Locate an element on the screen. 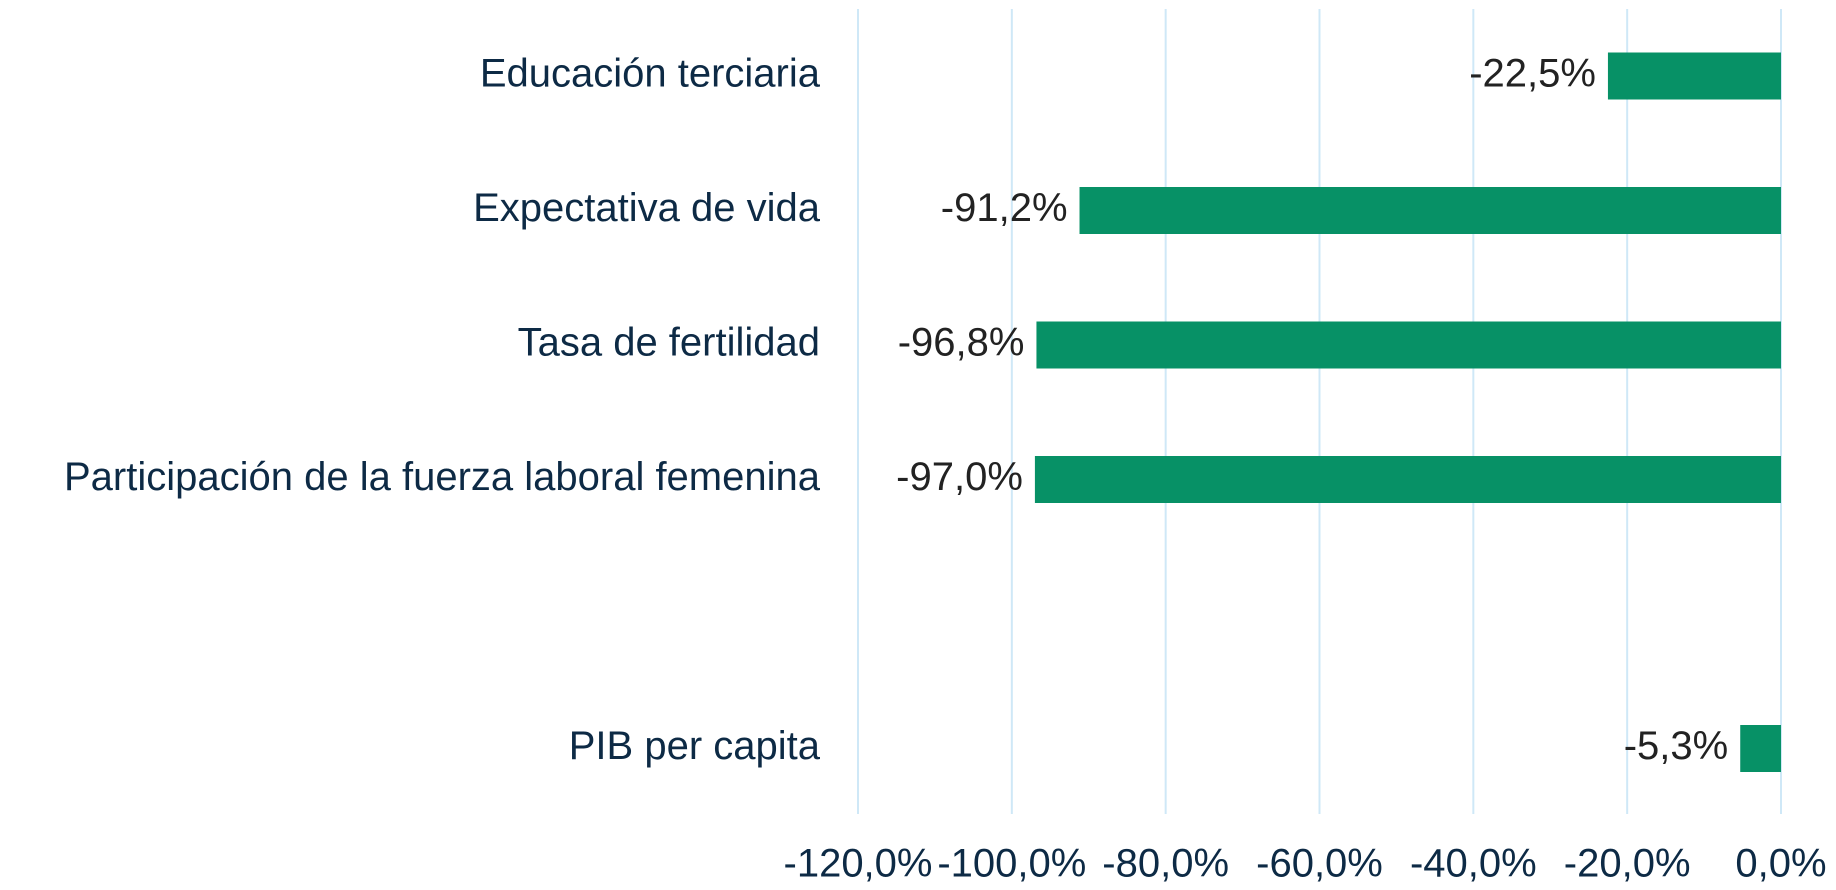 This screenshot has width=1836, height=890. category-label: PIB per capita is located at coordinates (695, 746).